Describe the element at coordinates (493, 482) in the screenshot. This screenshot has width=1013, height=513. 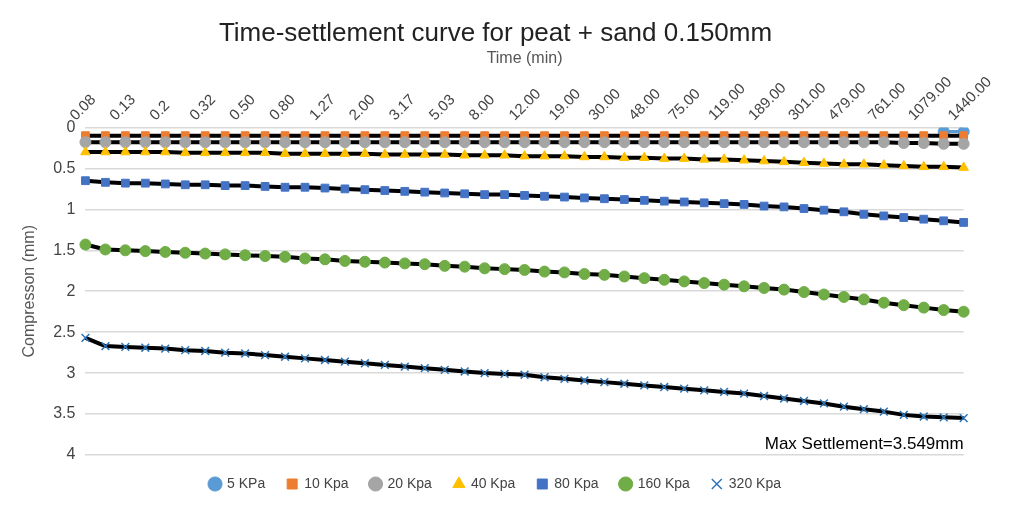
I see `legend-label: 40 Kpa` at that location.